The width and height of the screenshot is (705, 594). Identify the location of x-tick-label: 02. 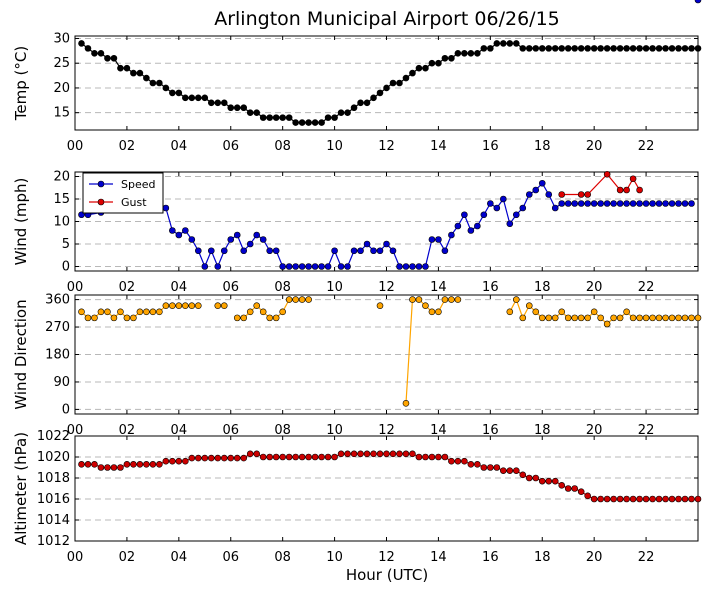
(127, 430).